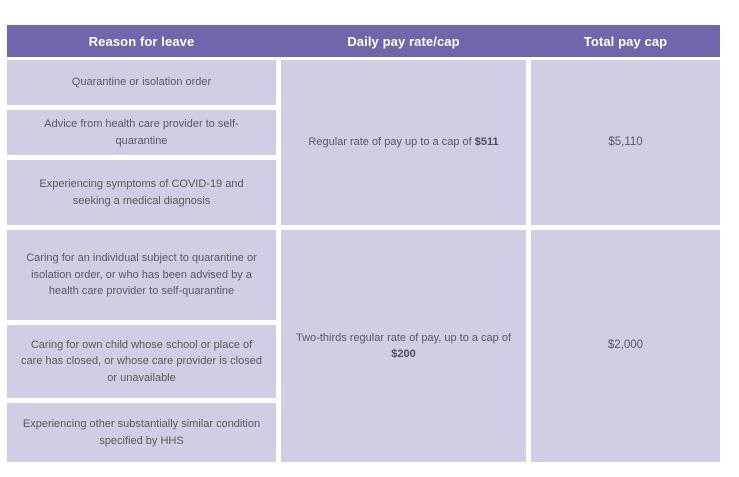  I want to click on daily-rate-cap-value-200: $200, so click(403, 354).